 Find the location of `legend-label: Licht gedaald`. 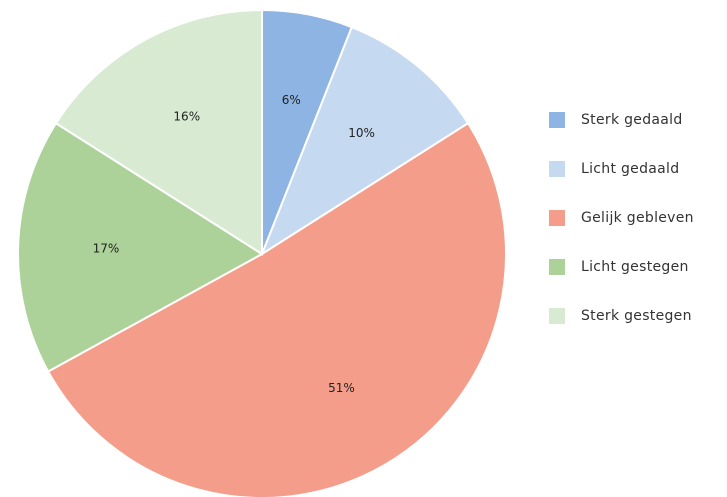

legend-label: Licht gedaald is located at coordinates (630, 169).